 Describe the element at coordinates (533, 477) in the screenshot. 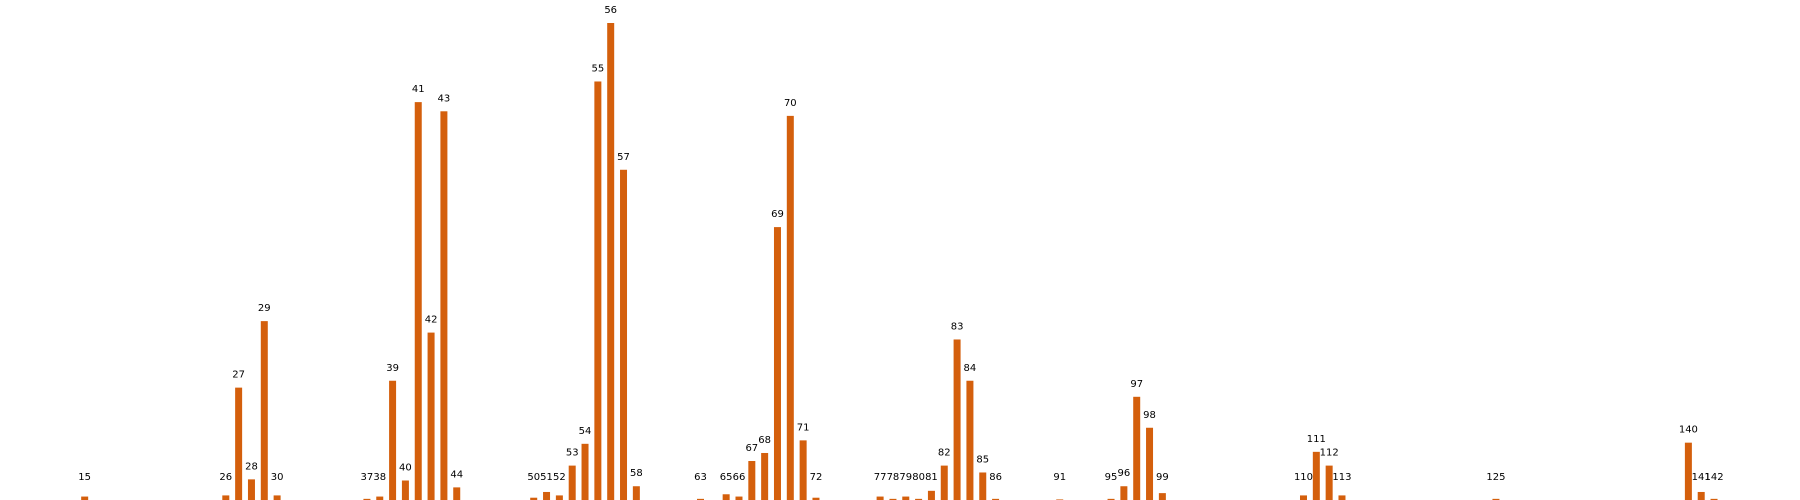

I see `bar-label: 50` at that location.